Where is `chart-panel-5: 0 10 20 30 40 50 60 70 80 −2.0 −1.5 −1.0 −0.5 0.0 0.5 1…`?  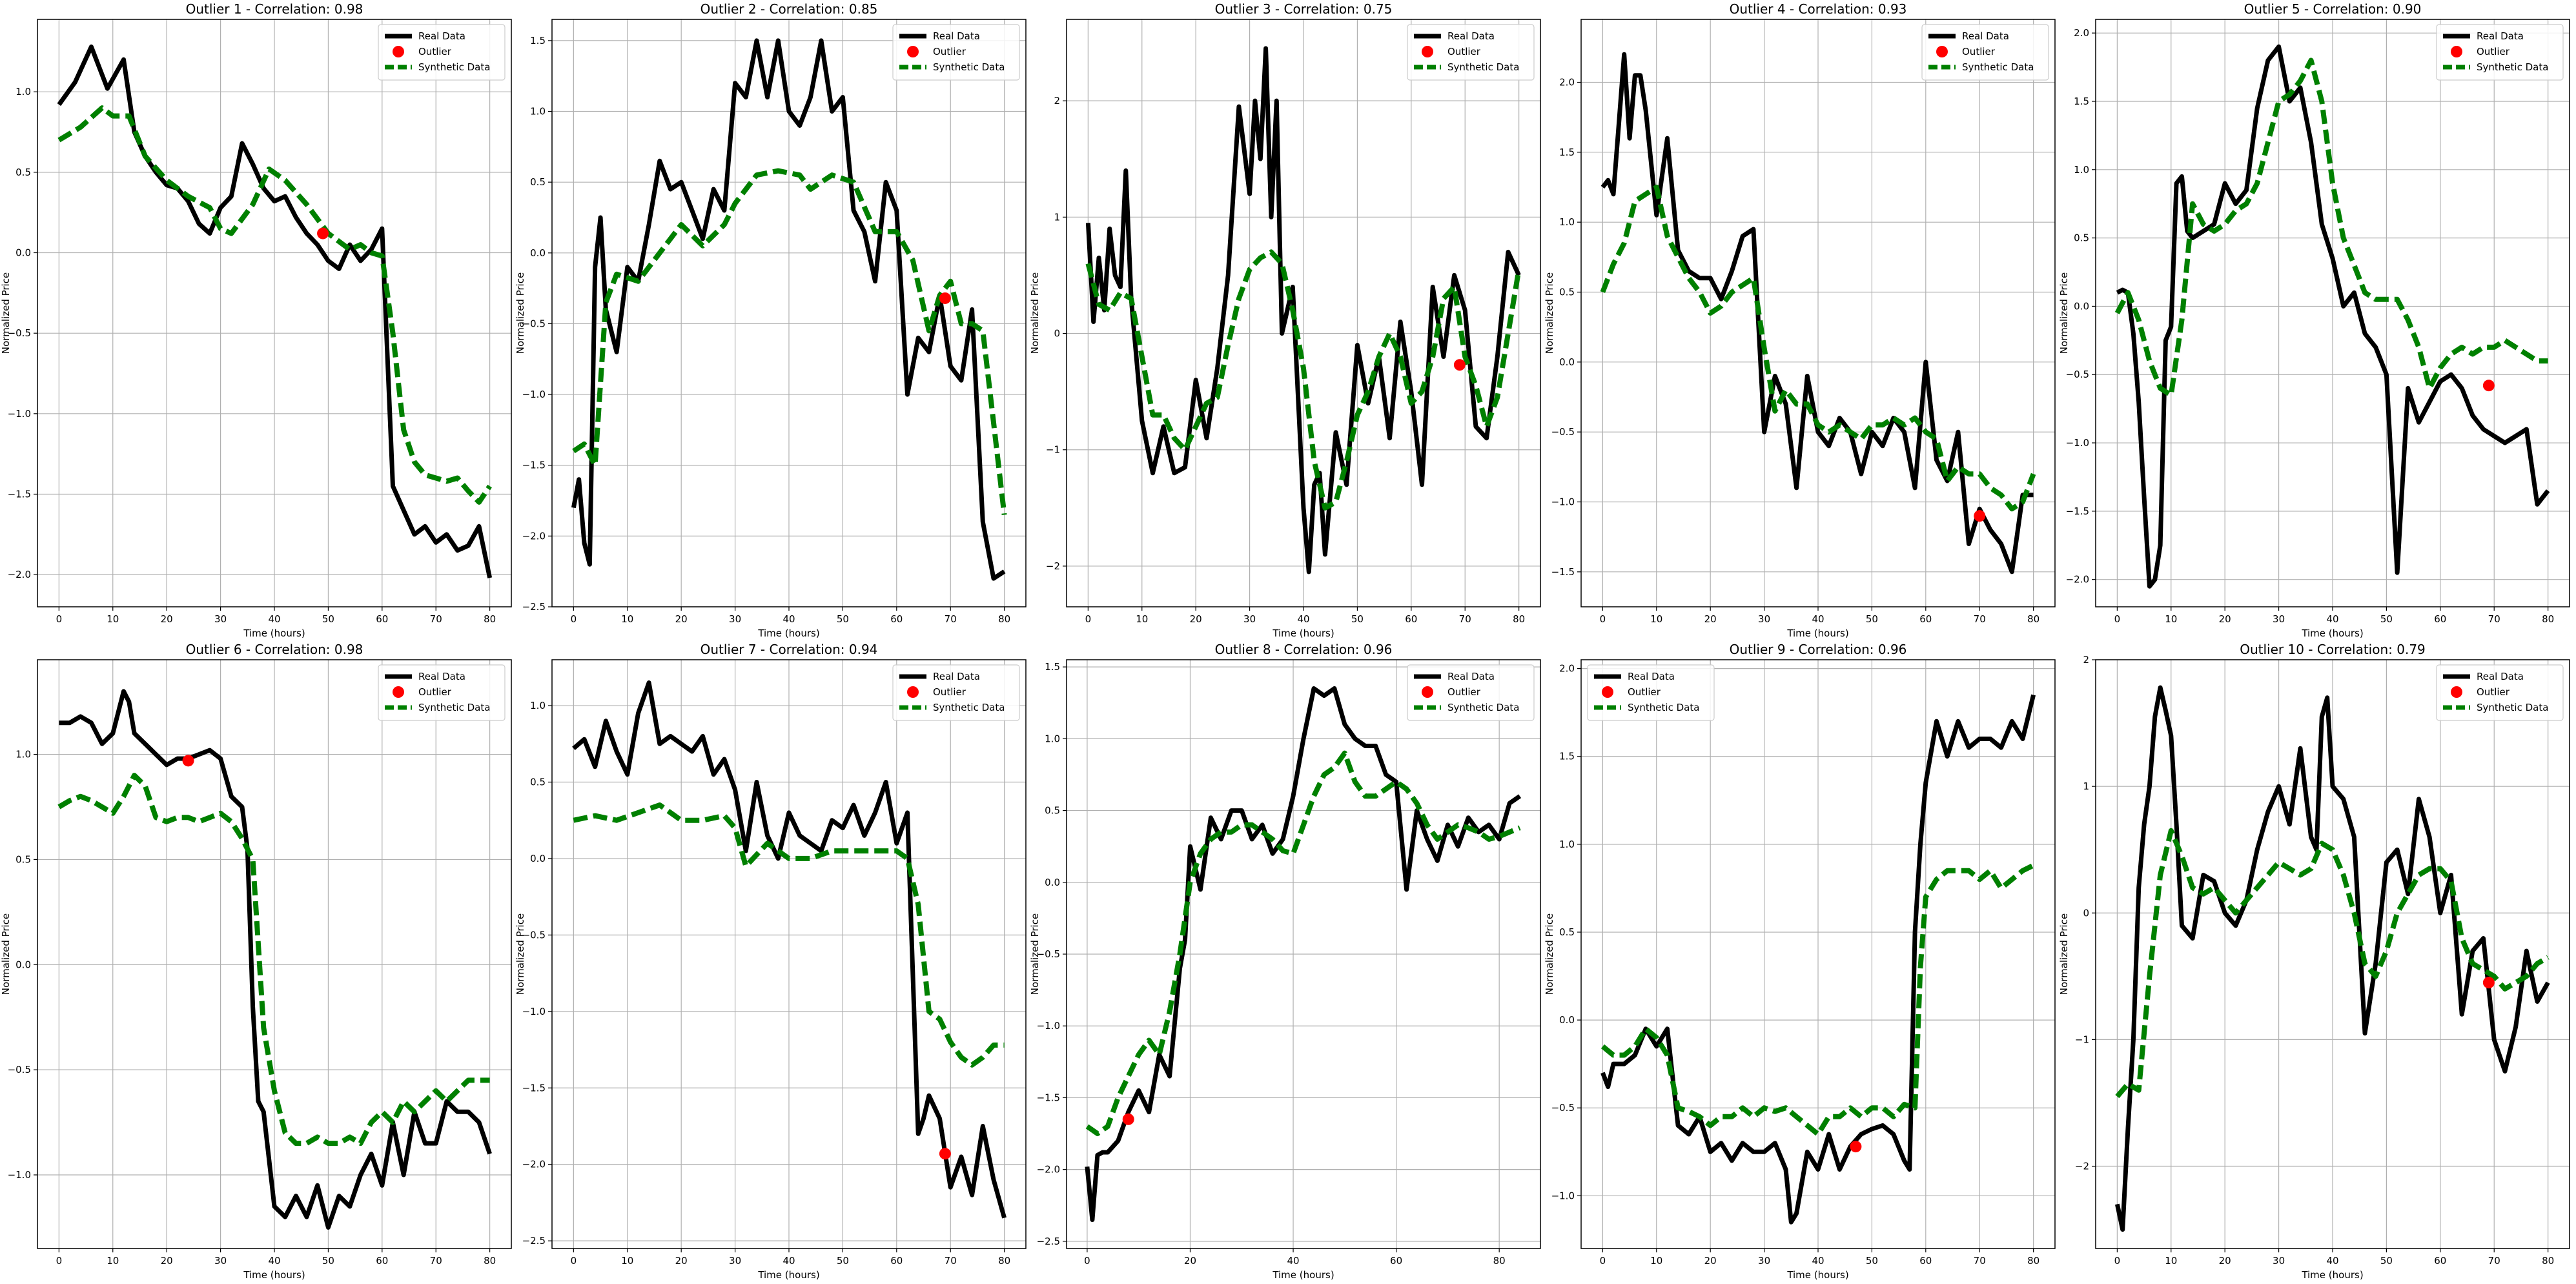 chart-panel-5: 0 10 20 30 40 50 60 70 80 −2.0 −1.5 −1.0 −0.5 0.0 0.5 1… is located at coordinates (2314, 320).